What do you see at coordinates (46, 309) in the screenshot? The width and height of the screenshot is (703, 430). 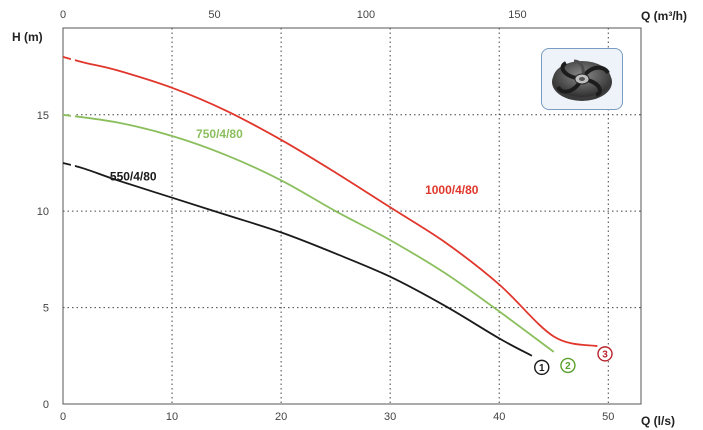 I see `y-tick-label: 5` at bounding box center [46, 309].